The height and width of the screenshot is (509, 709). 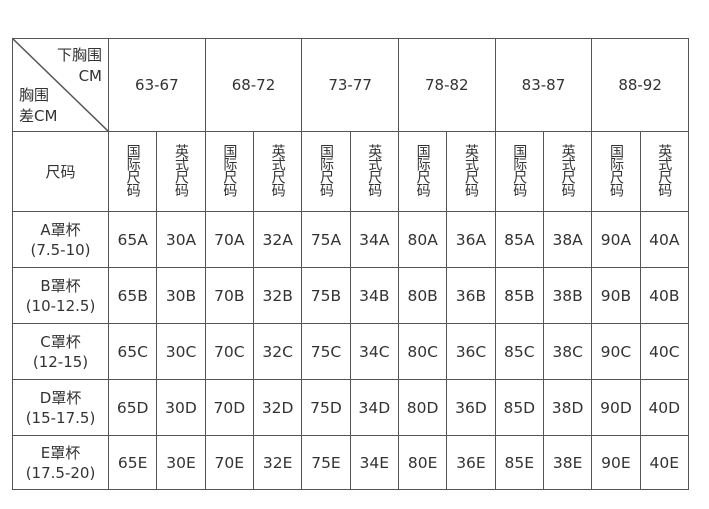 What do you see at coordinates (519, 351) in the screenshot?
I see `size-cell: 85C` at bounding box center [519, 351].